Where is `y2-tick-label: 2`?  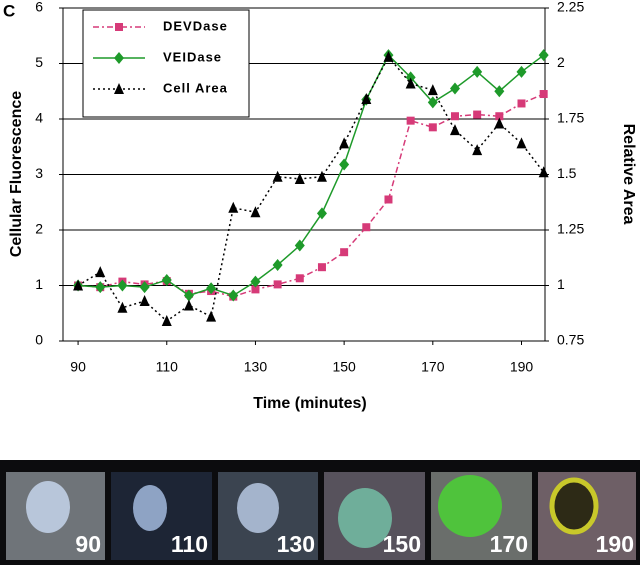 y2-tick-label: 2 is located at coordinates (561, 62).